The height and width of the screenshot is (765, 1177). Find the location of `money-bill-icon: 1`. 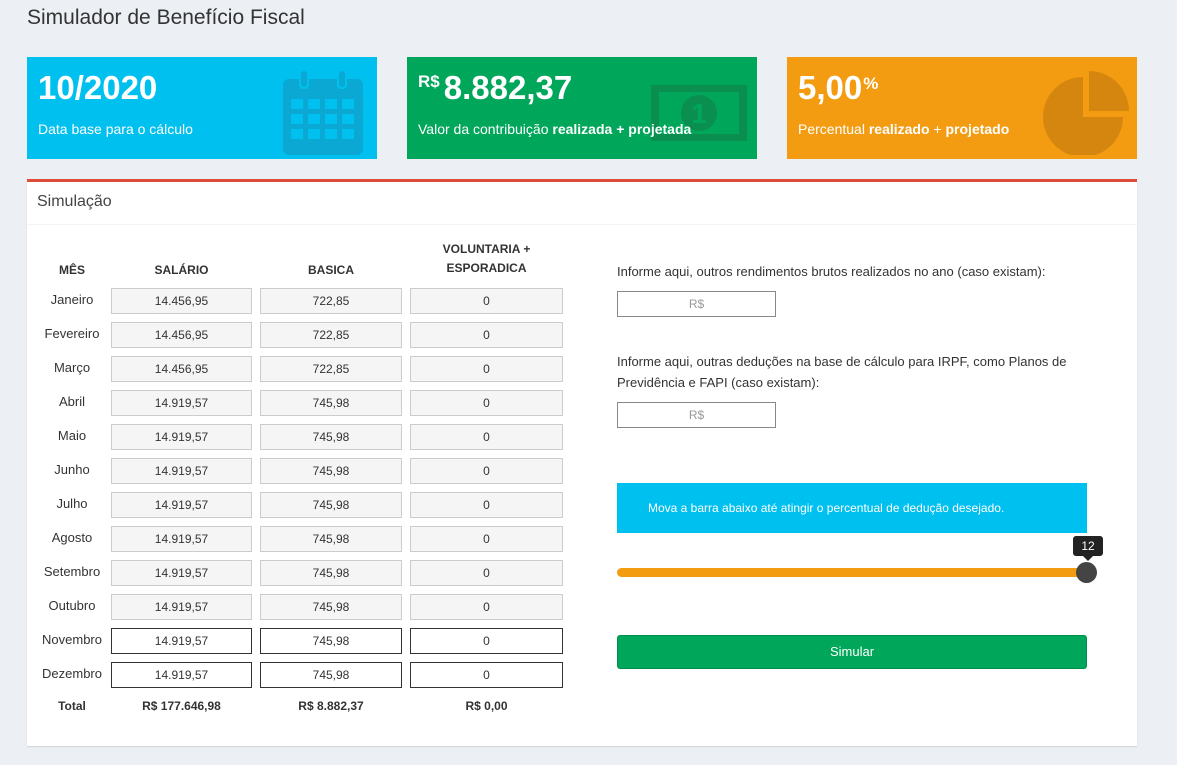

money-bill-icon: 1 is located at coordinates (699, 113).